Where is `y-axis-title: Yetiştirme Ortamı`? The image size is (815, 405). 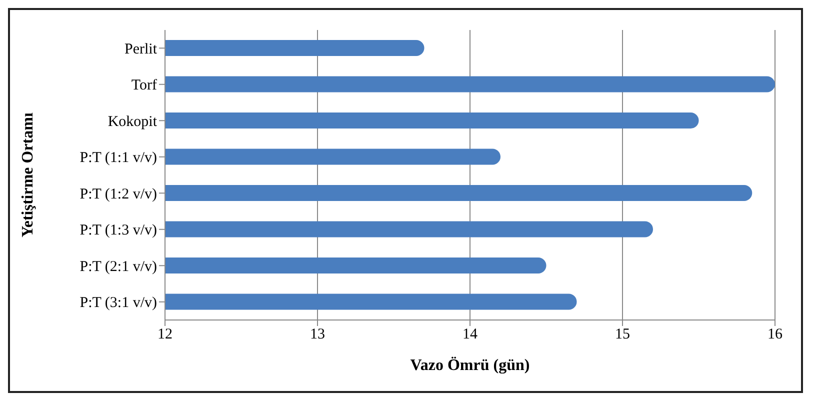 y-axis-title: Yetiştirme Ortamı is located at coordinates (28, 175).